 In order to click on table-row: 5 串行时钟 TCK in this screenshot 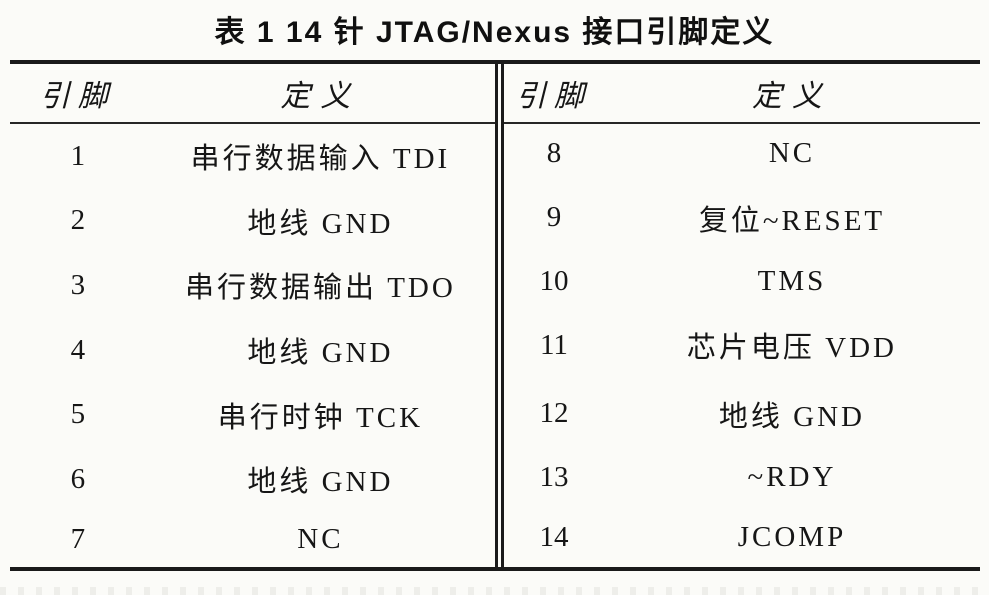, I will do `click(252, 414)`.